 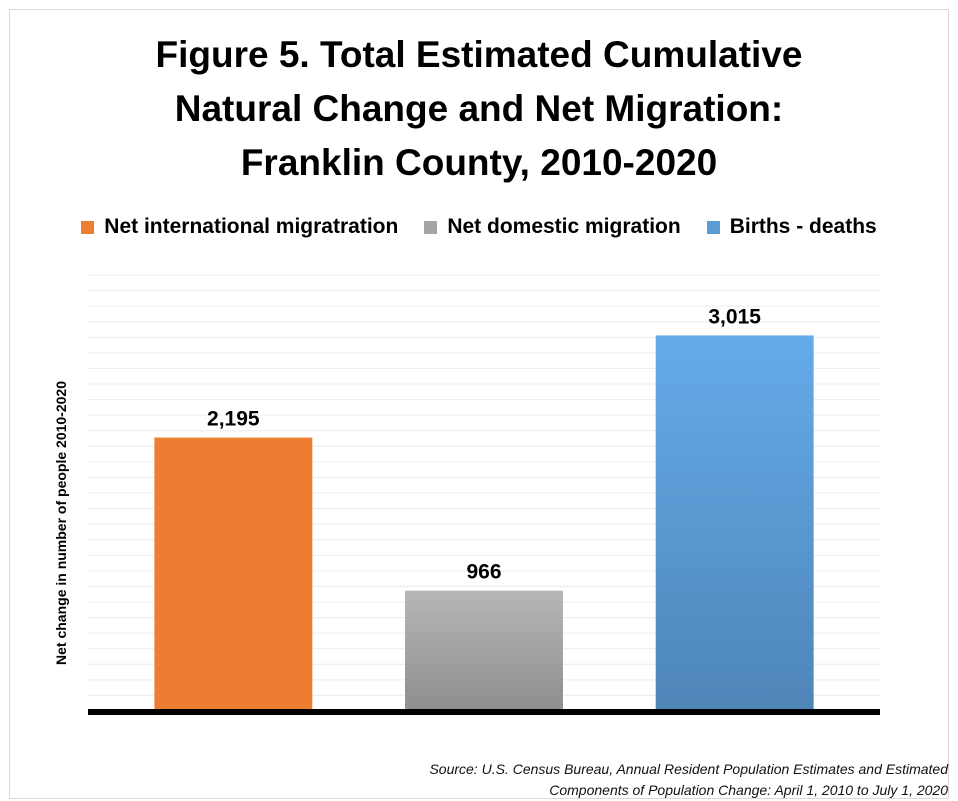 I want to click on chart-title-line-3: Franklin County, 2010-2020, so click(x=479, y=162).